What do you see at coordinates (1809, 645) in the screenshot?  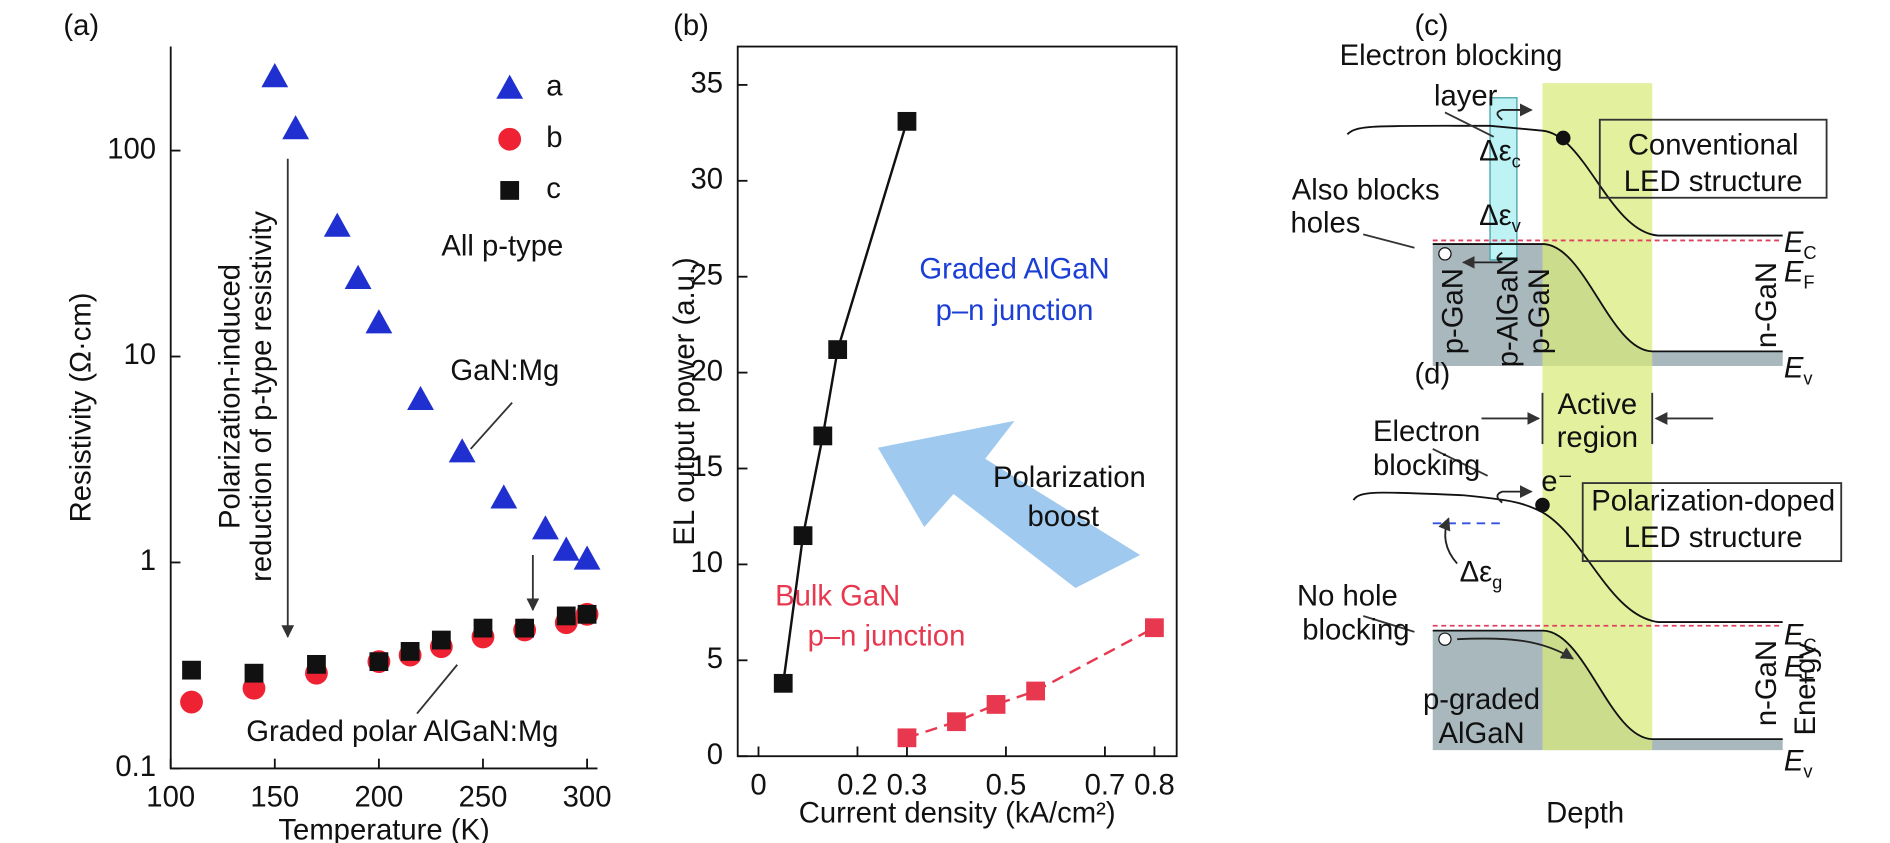 I see `label-sub: C` at bounding box center [1809, 645].